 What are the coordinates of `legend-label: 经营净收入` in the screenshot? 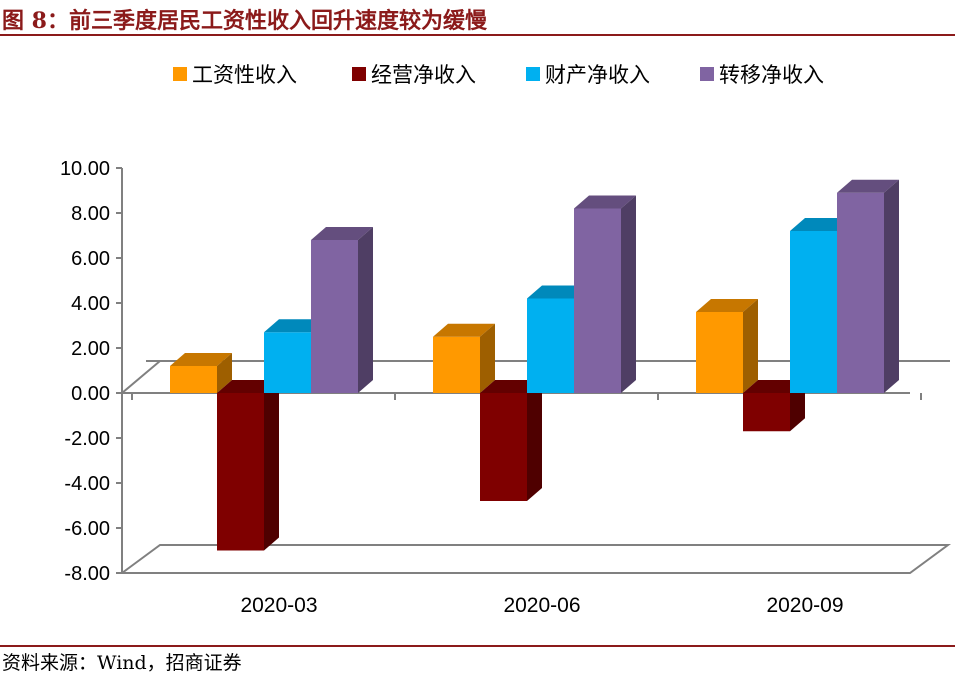 It's located at (423, 75).